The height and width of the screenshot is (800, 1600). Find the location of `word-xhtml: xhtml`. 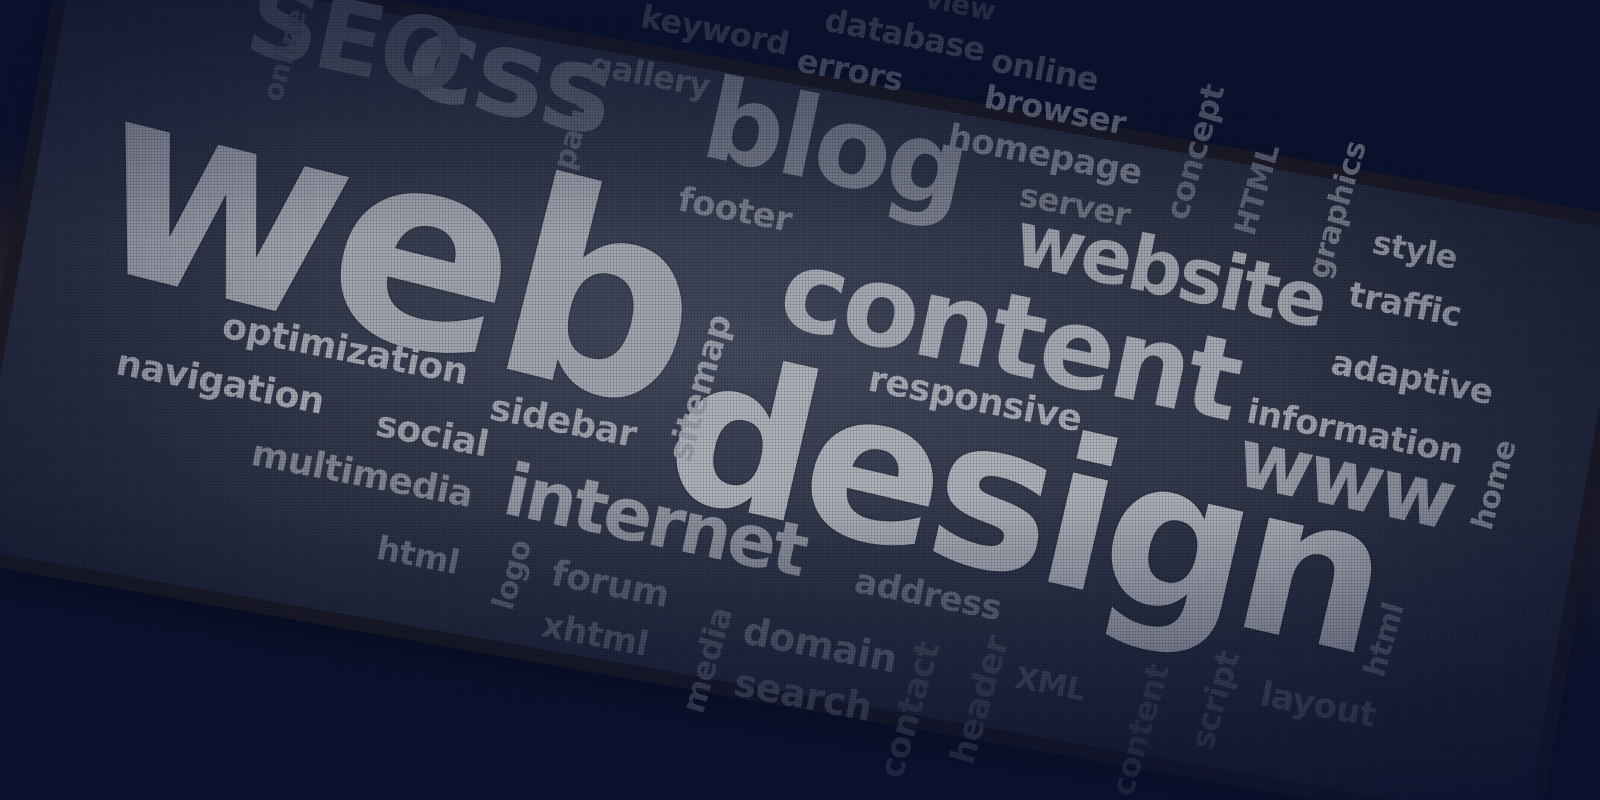

word-xhtml: xhtml is located at coordinates (595, 635).